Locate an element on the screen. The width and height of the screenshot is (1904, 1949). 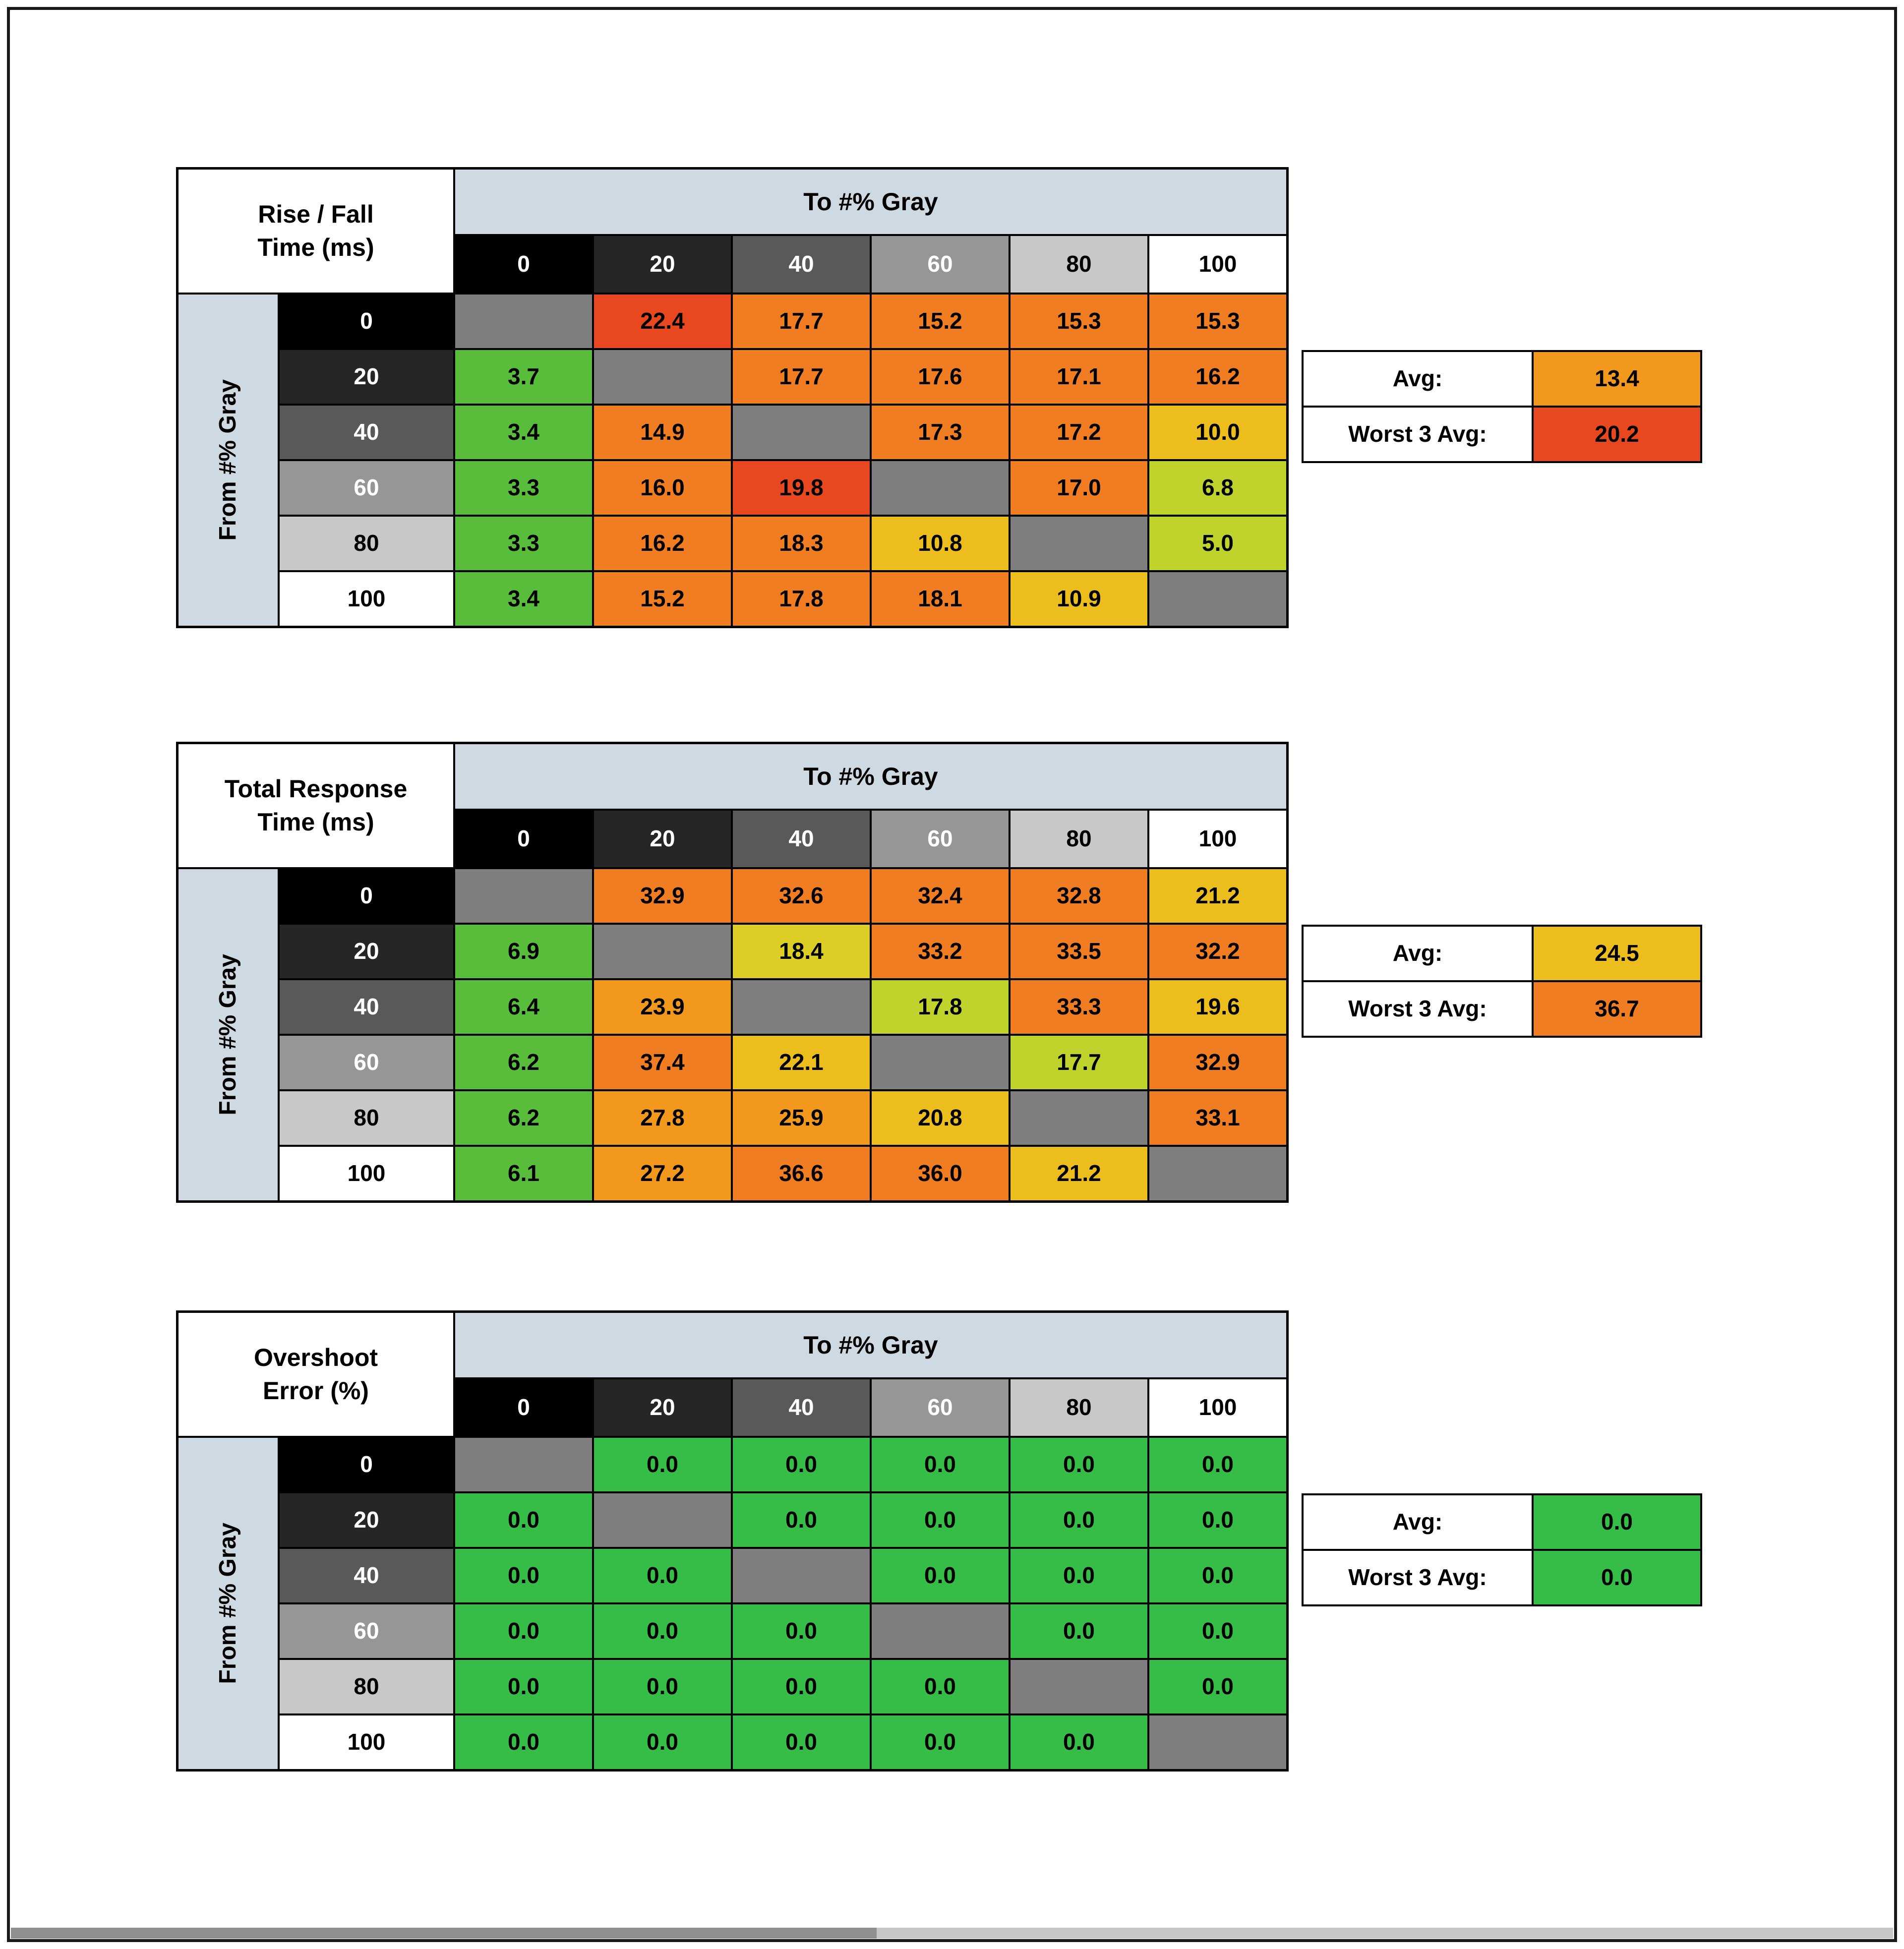
worst3avg-value: 36.7 is located at coordinates (1617, 1009).